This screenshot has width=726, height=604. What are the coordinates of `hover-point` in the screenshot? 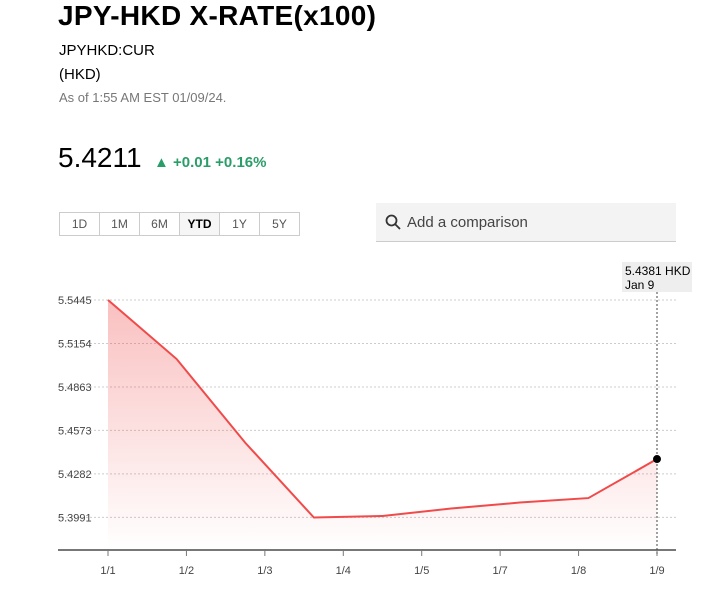 It's located at (657, 459).